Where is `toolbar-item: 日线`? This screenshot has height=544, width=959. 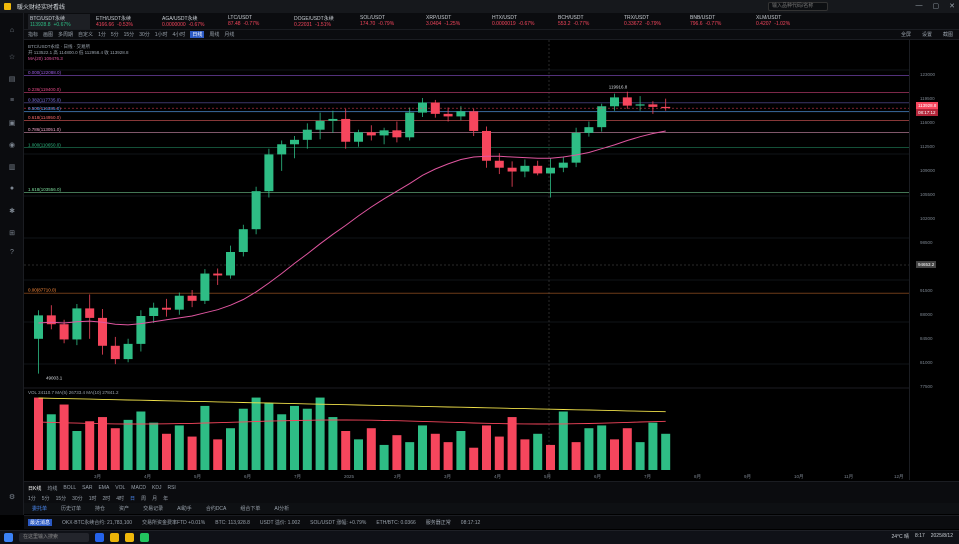
toolbar-item: 日线 is located at coordinates (197, 34).